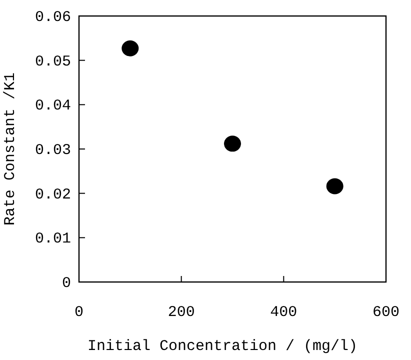 The image size is (411, 360). What do you see at coordinates (222, 346) in the screenshot?
I see `x-axis-title: Initial Concentration / (mg/l)` at bounding box center [222, 346].